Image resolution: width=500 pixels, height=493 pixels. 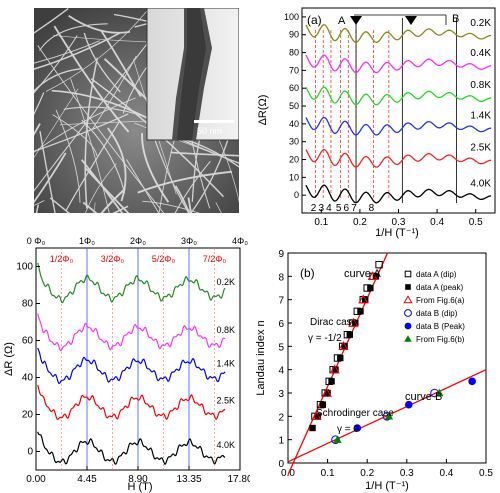 I want to click on panel-c-flux-label: 2Φ₀, so click(x=138, y=241).